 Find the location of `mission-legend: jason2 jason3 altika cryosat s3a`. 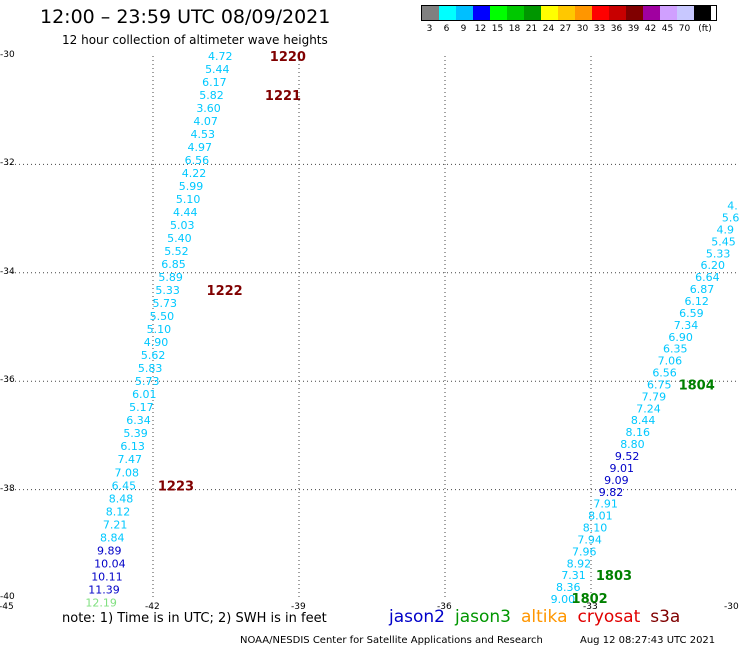

mission-legend: jason2 jason3 altika cryosat s3a is located at coordinates (539, 617).